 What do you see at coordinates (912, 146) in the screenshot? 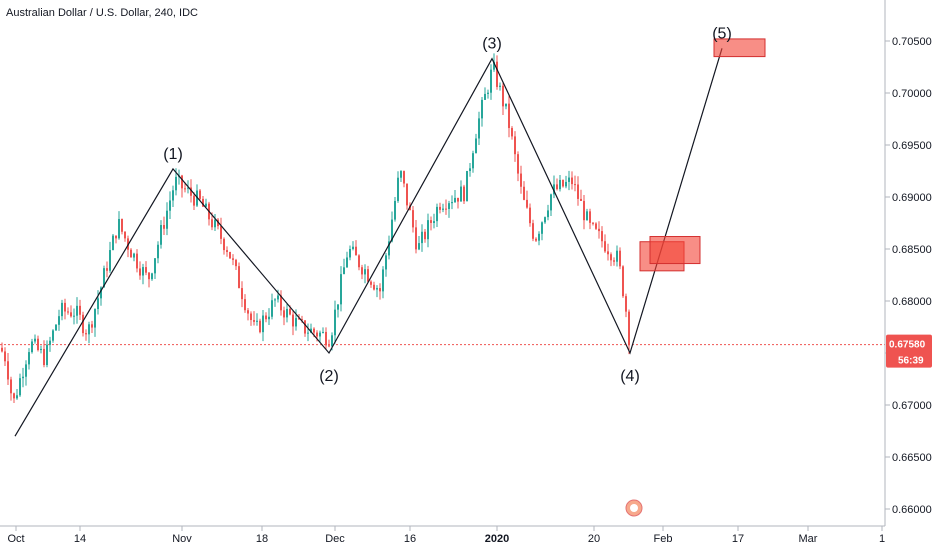
I see `price-tick-label: 0.69500` at bounding box center [912, 146].